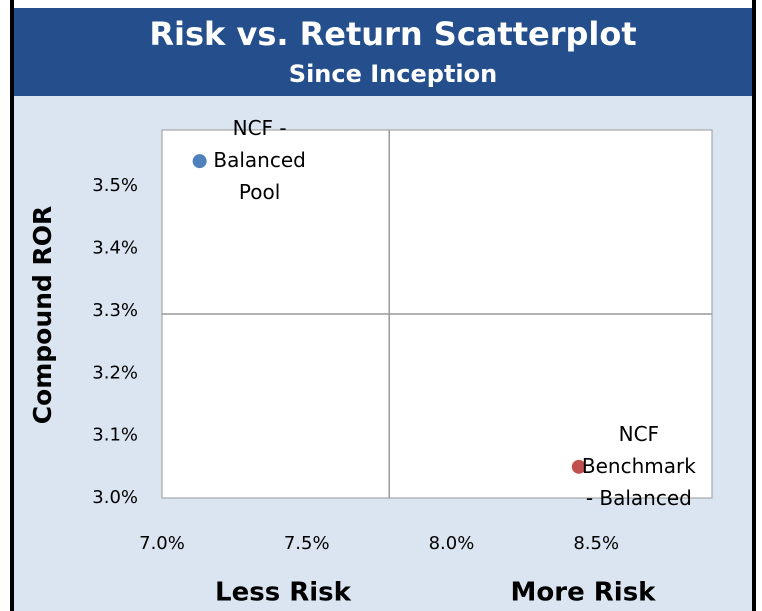 Image resolution: width=762 pixels, height=611 pixels. What do you see at coordinates (452, 543) in the screenshot?
I see `x-tick-label: 8.0%` at bounding box center [452, 543].